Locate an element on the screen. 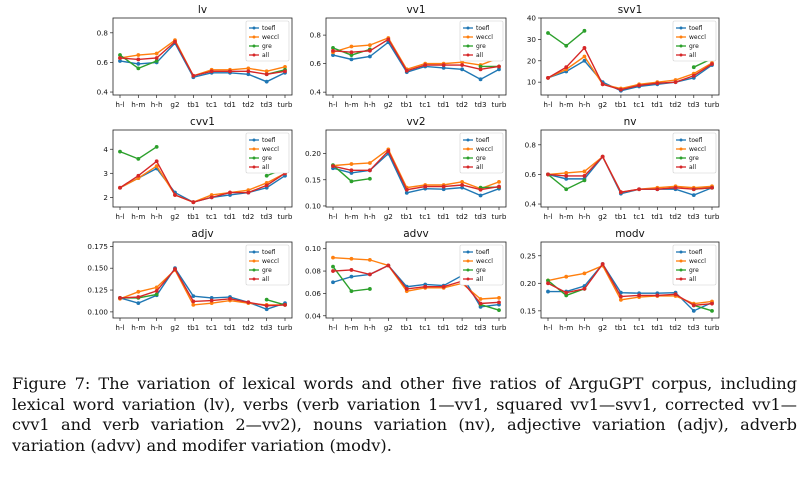 This screenshot has width=807, height=478. x-tick-label: g2 is located at coordinates (388, 216).